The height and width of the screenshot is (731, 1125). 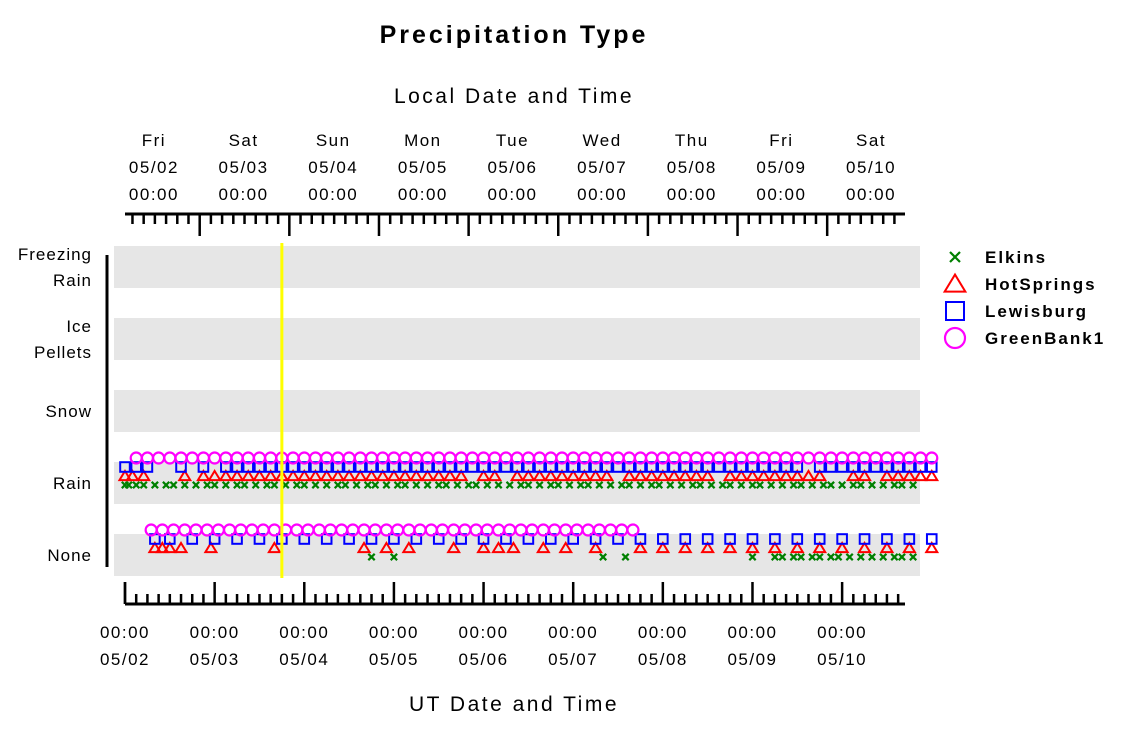 I want to click on legend-label-Lewisburg: Lewisburg, so click(x=1036, y=311).